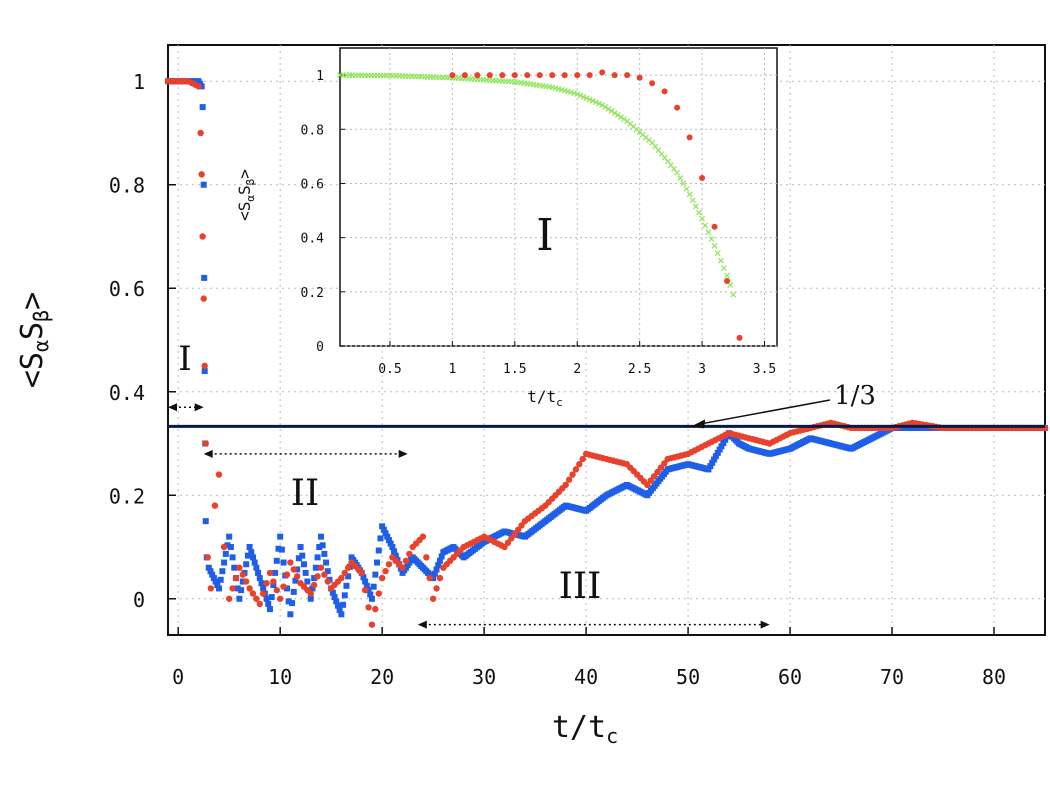 This screenshot has height=789, width=1050. I want to click on inset-series, so click(540, 205).